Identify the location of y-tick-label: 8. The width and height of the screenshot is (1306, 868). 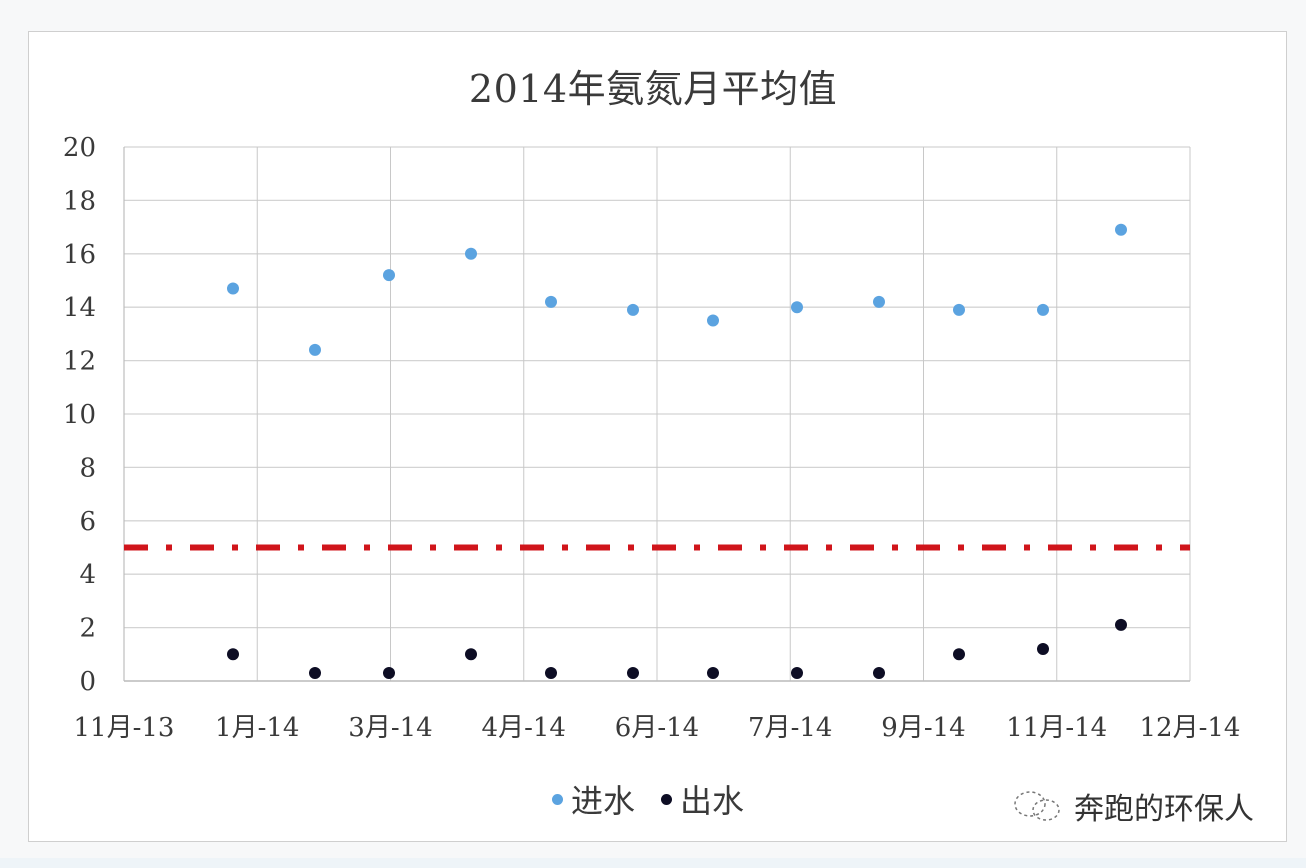
(87, 468).